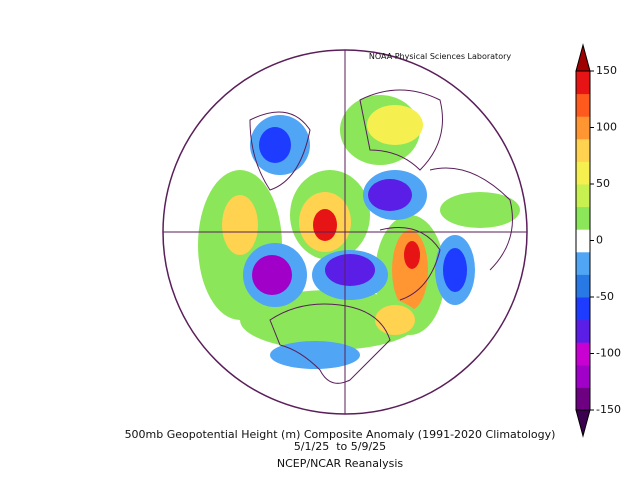 The height and width of the screenshot is (484, 640). I want to click on colorbar-tick-label: 100, so click(606, 127).